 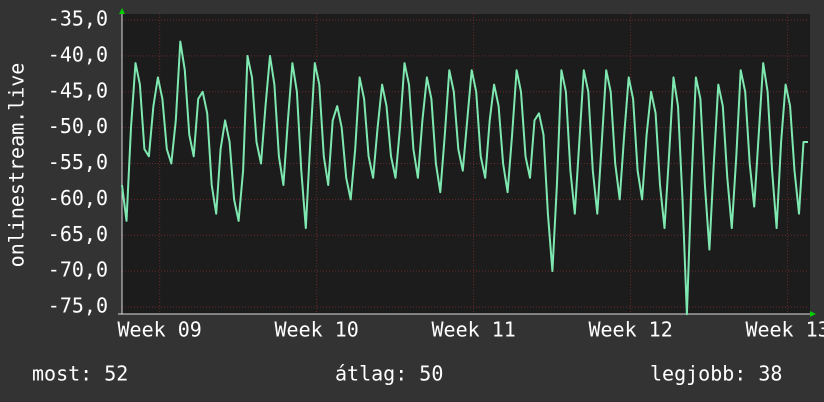 I want to click on x-tick-label: Week 13, so click(x=784, y=330).